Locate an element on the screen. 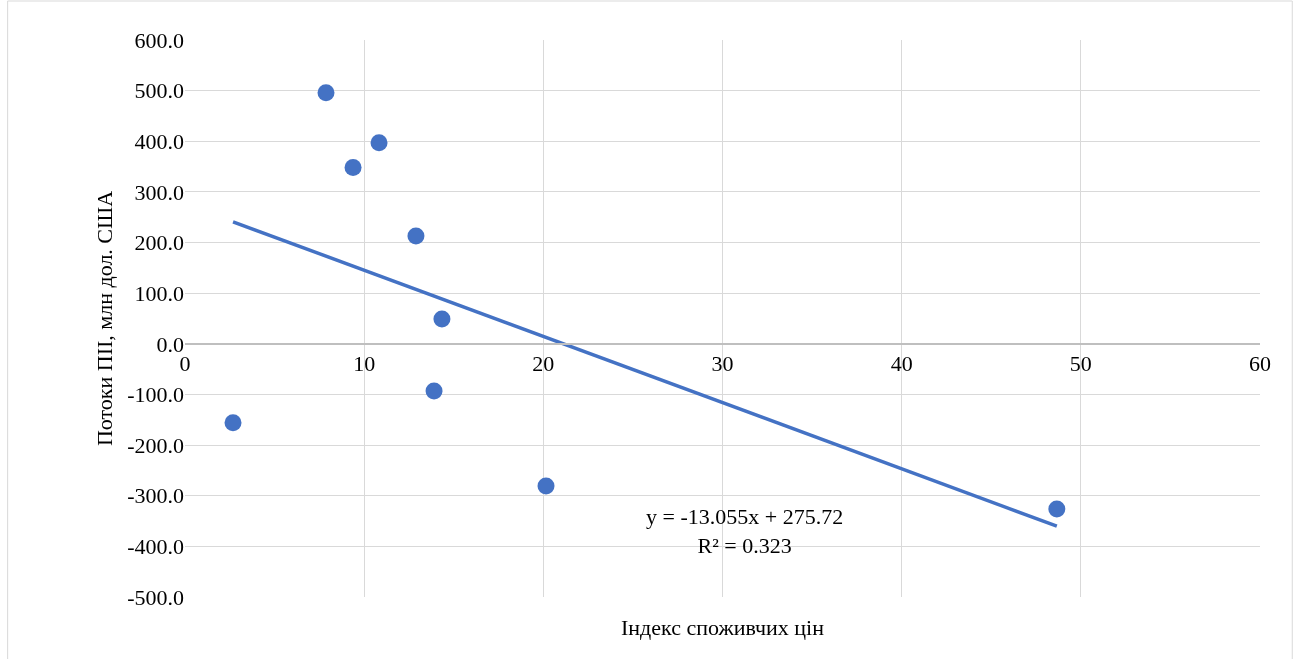 The width and height of the screenshot is (1295, 659). y-tick-label: 0.0 is located at coordinates (170, 344).